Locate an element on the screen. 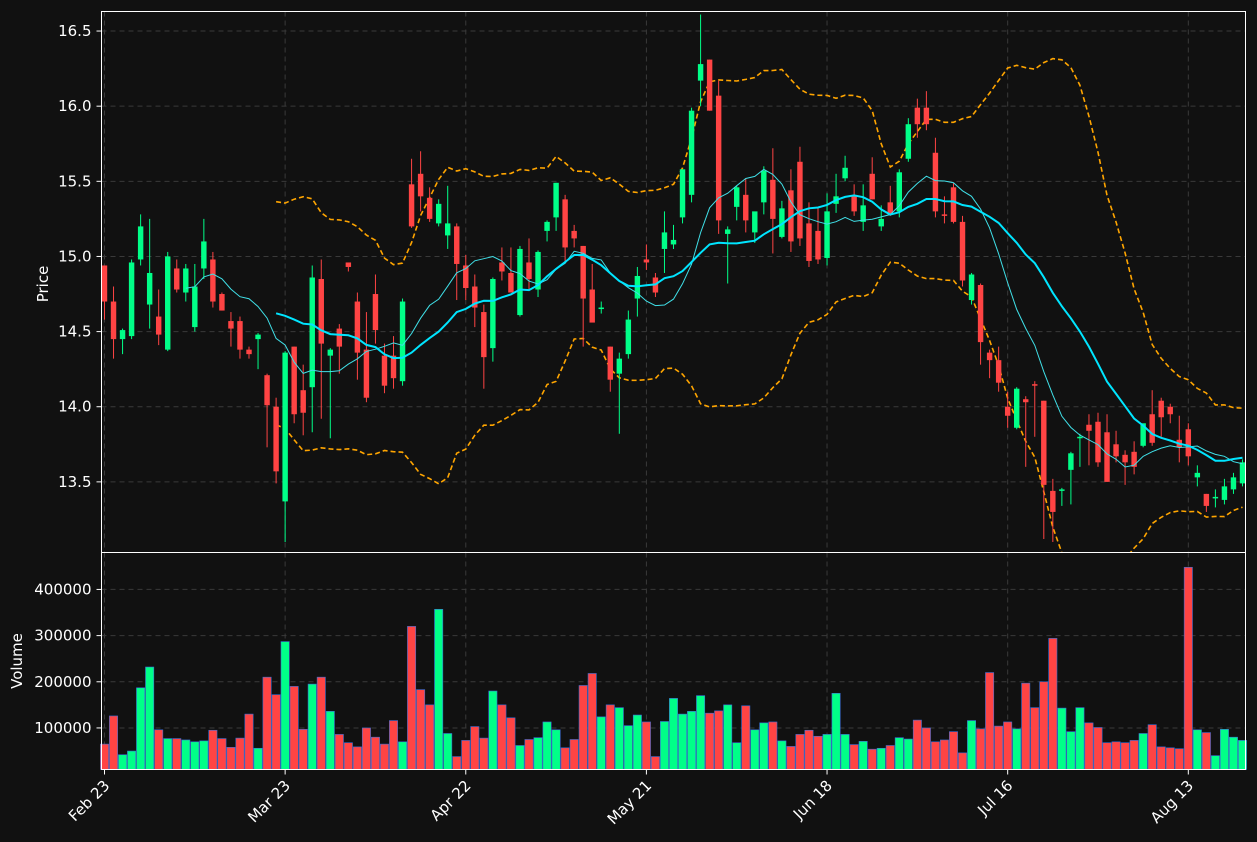 Image resolution: width=1257 pixels, height=842 pixels. price-tick-label: 15.5 is located at coordinates (74, 181).